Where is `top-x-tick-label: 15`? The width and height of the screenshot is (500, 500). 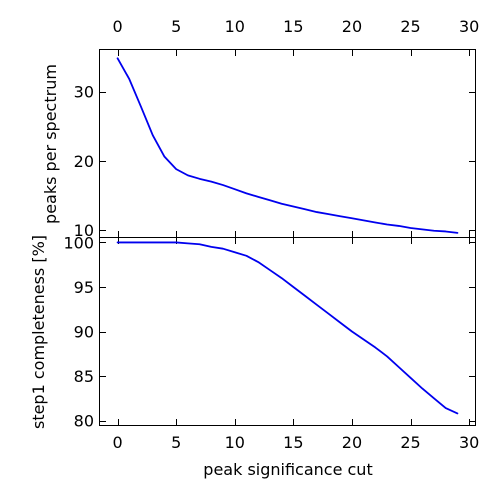 top-x-tick-label: 15 is located at coordinates (293, 26).